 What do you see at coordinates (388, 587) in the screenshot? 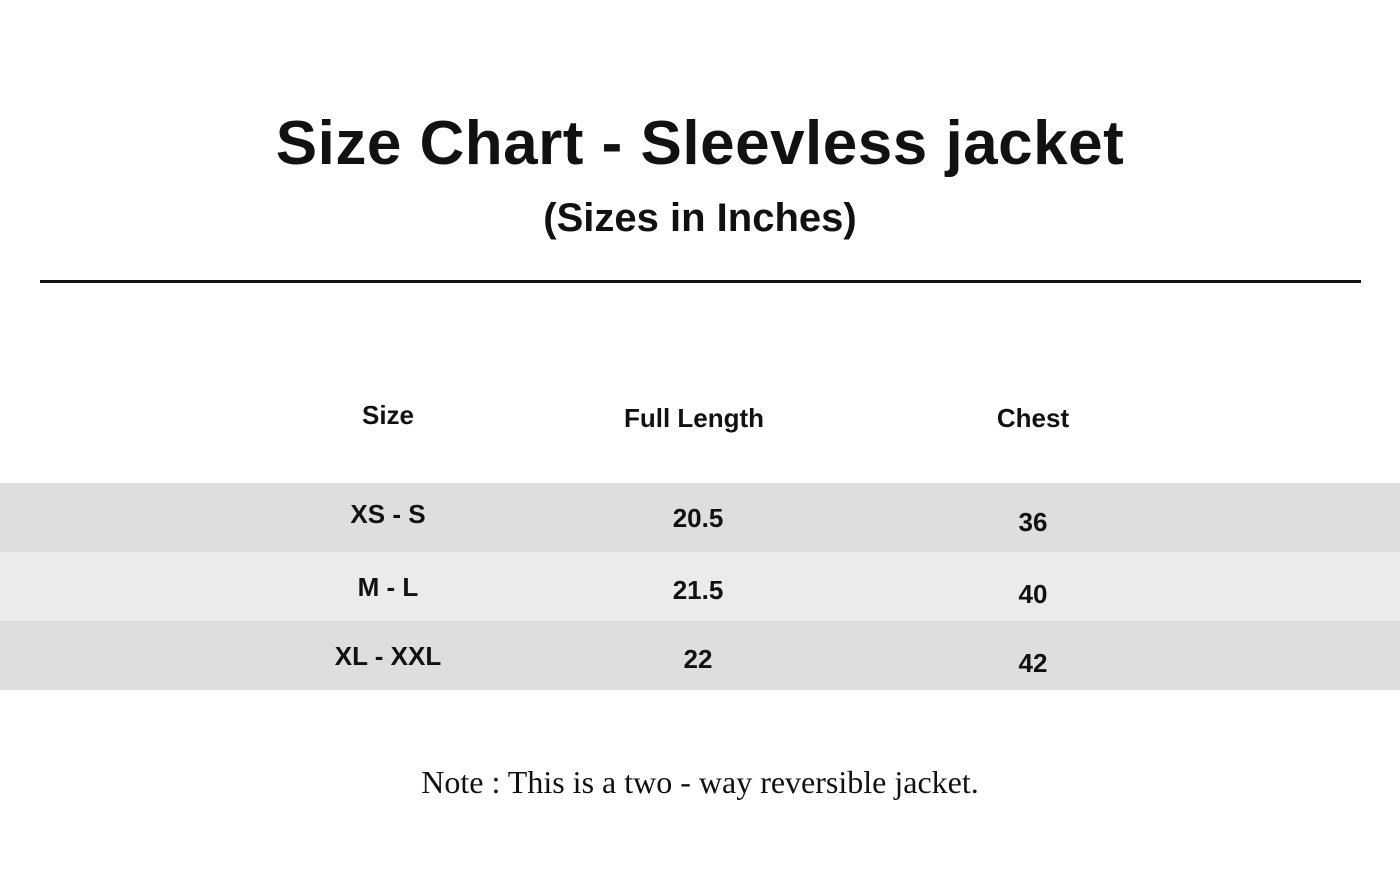
I see `cell-size: M - L` at bounding box center [388, 587].